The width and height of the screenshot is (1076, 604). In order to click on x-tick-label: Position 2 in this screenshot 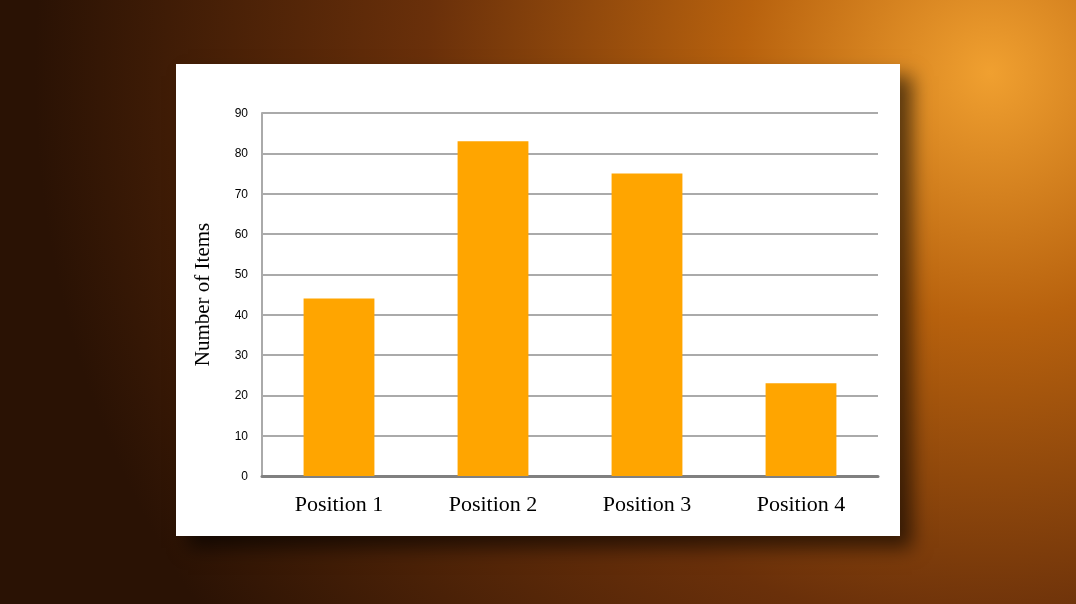, I will do `click(493, 503)`.